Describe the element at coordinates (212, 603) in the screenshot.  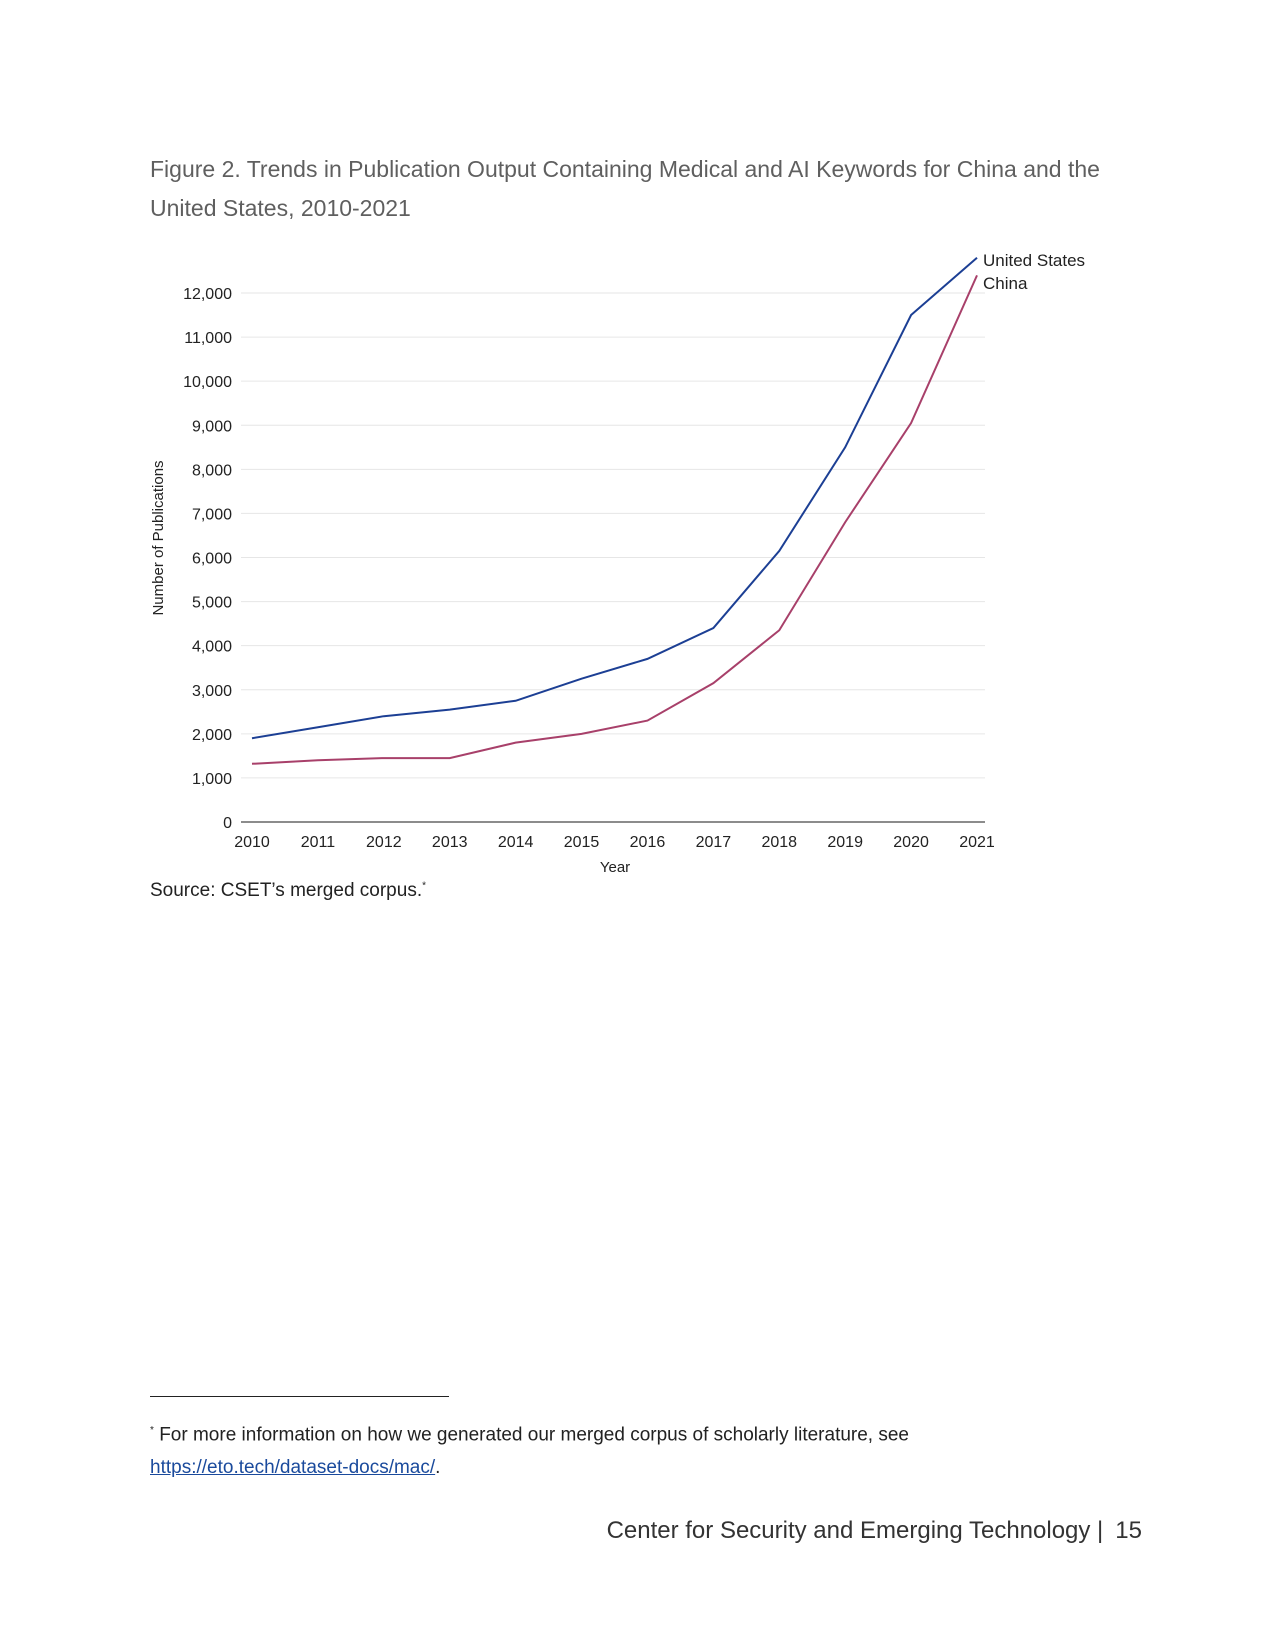
I see `y-tick-label: 5,000` at that location.